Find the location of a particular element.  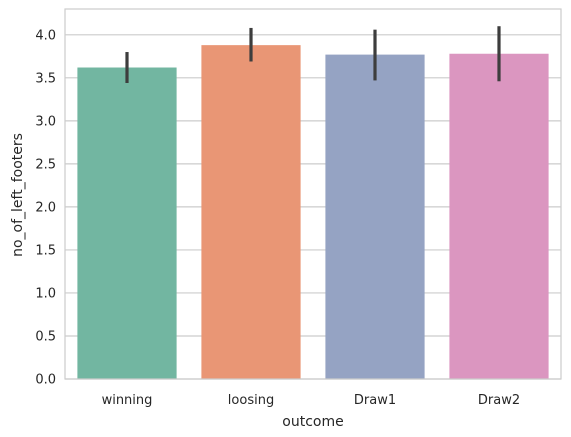

error-bars is located at coordinates (313, 54).